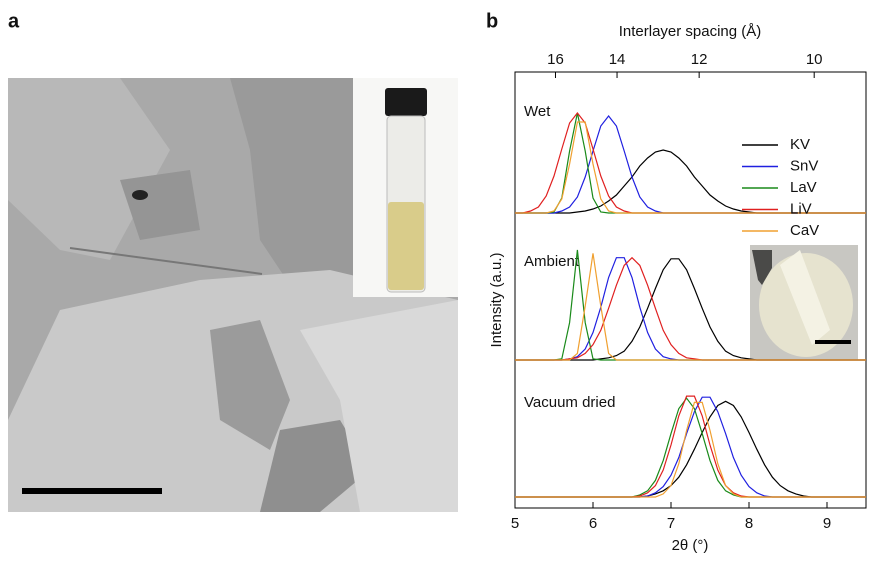 The height and width of the screenshot is (577, 869). What do you see at coordinates (804, 302) in the screenshot?
I see `photo-inset` at bounding box center [804, 302].